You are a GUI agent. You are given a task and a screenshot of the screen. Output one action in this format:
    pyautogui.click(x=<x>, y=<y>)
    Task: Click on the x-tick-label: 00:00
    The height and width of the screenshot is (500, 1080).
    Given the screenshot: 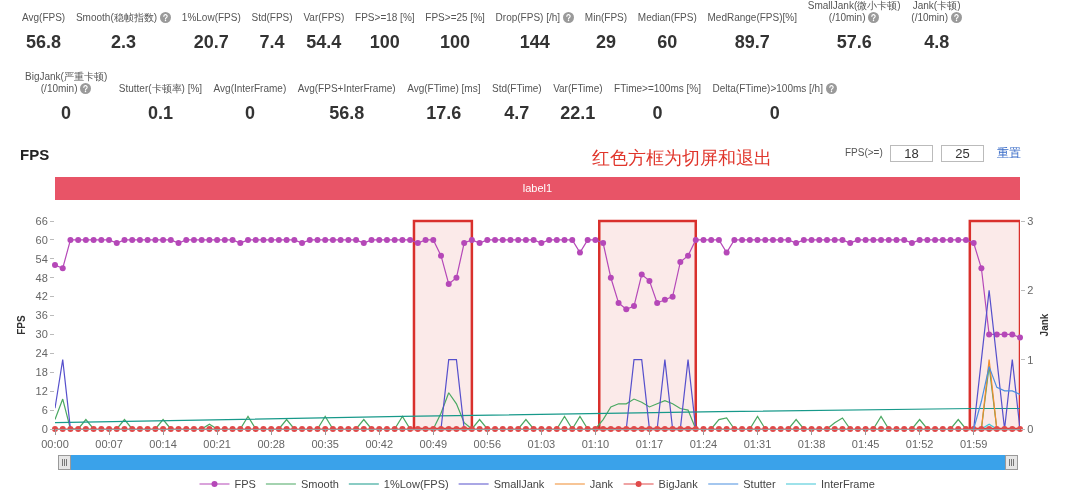 What is the action you would take?
    pyautogui.click(x=55, y=444)
    